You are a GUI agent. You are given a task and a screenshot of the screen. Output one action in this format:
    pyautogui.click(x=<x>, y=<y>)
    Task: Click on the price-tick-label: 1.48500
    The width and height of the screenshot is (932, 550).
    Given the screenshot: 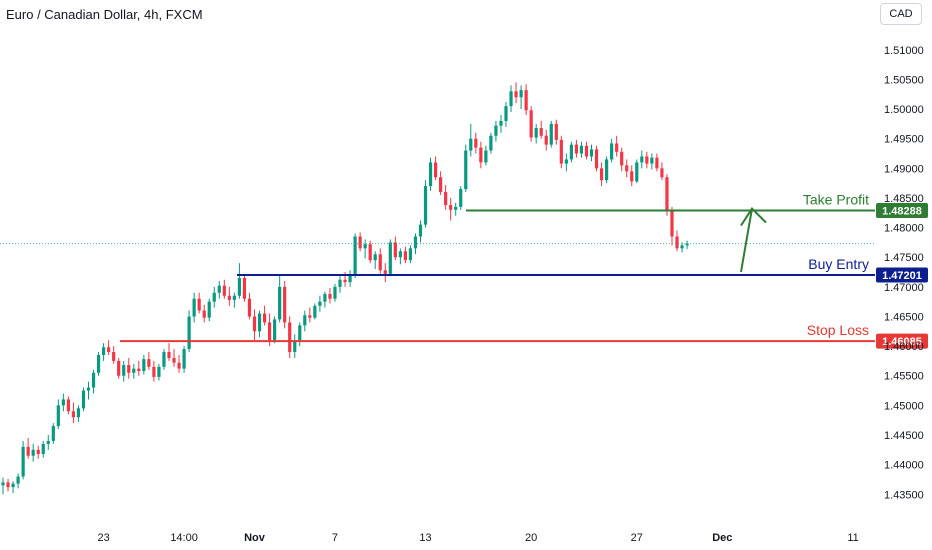 What is the action you would take?
    pyautogui.click(x=904, y=199)
    